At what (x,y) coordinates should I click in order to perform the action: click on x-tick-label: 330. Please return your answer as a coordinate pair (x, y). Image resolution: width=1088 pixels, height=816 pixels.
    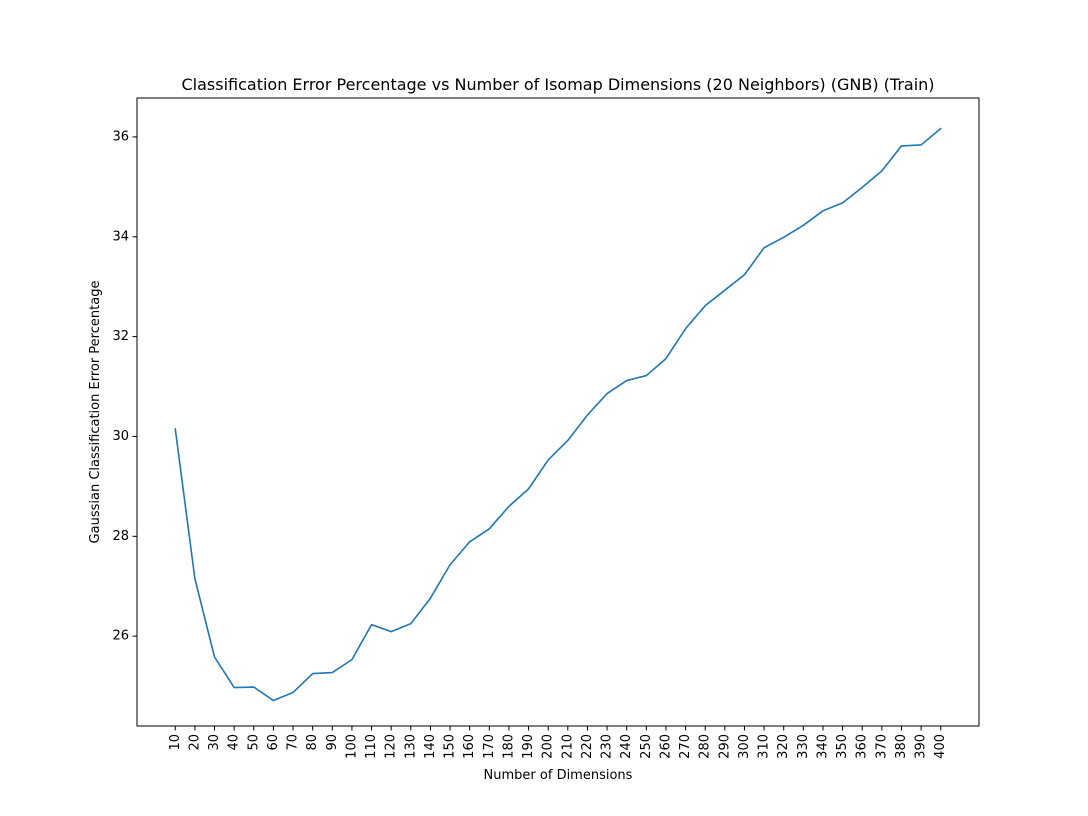
    Looking at the image, I should click on (803, 746).